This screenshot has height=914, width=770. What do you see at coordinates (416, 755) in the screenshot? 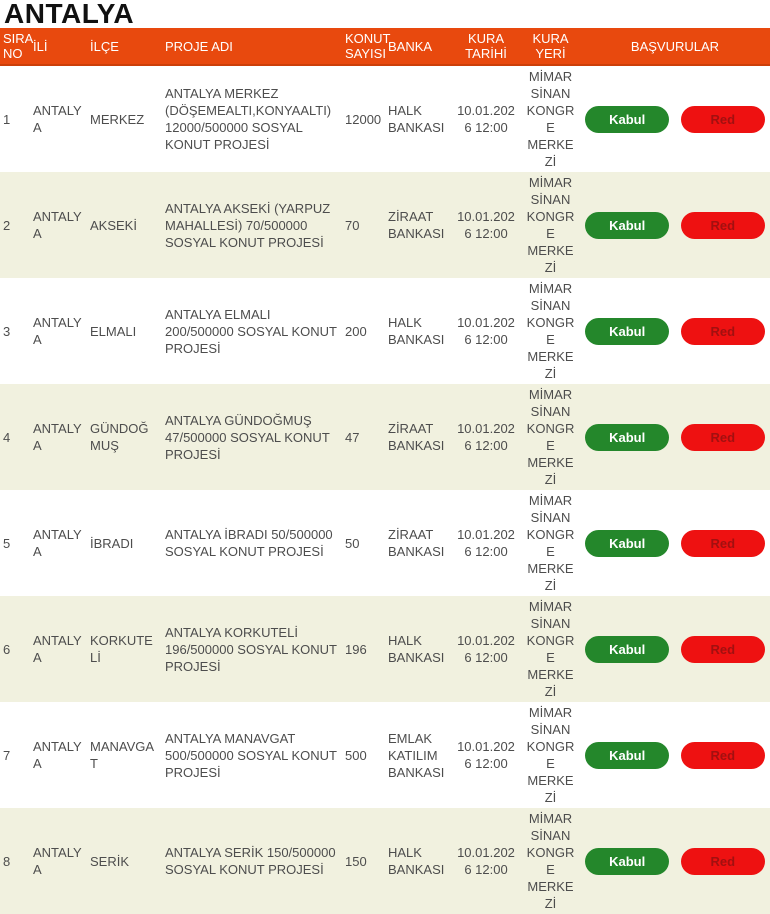
I see `cell-banka: EMLAK KATILIM BANKASI` at bounding box center [416, 755].